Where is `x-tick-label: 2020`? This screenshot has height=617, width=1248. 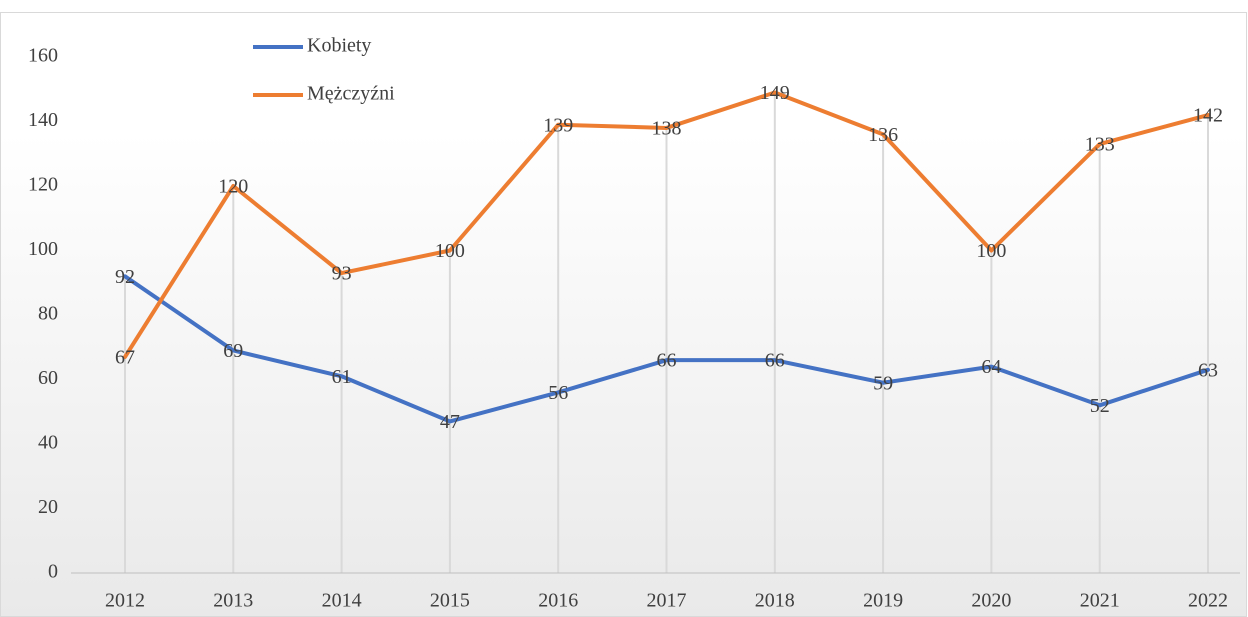
x-tick-label: 2020 is located at coordinates (991, 601).